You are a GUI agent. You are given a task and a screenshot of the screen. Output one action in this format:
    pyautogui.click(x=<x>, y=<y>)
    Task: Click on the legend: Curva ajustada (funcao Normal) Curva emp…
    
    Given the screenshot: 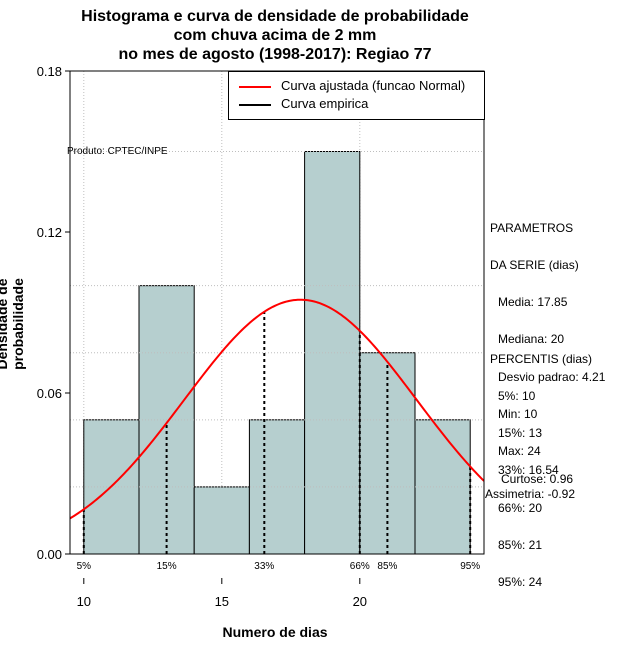 What is the action you would take?
    pyautogui.click(x=356, y=95)
    